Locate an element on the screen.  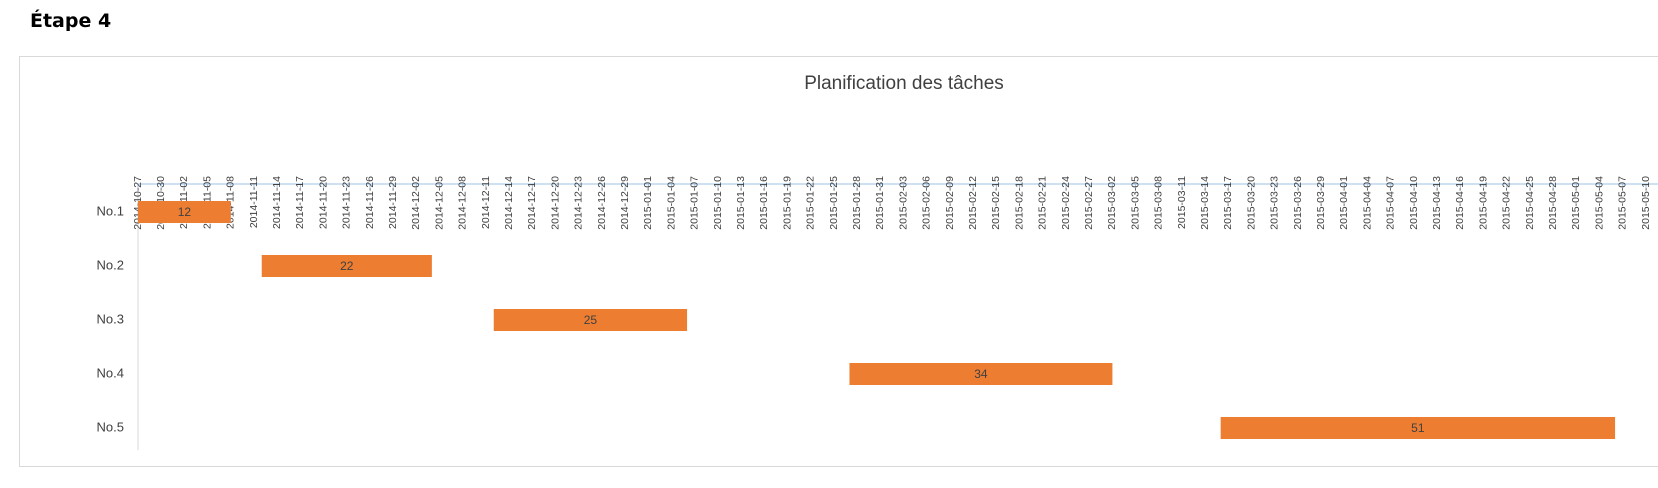
x-tick-label: 2014-12-11 is located at coordinates (486, 202).